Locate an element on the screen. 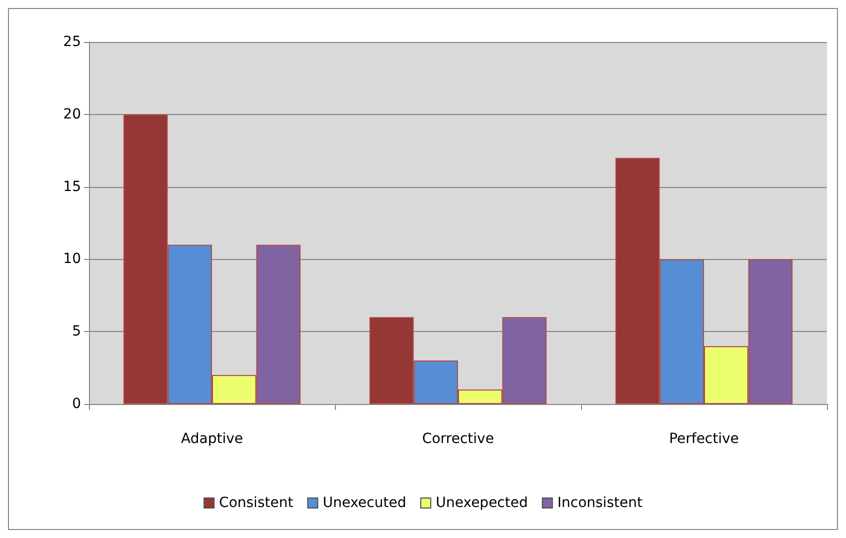  y-tick-label: 10 is located at coordinates (72, 259).